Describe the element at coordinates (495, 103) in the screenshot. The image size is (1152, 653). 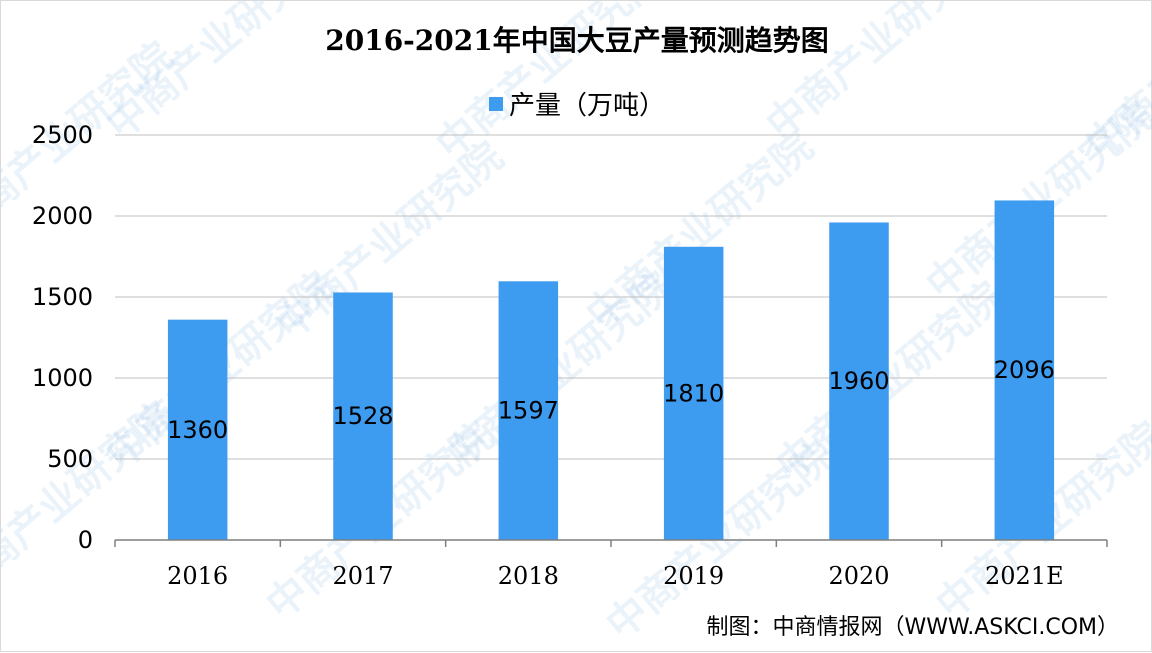
I see `legend-swatch` at that location.